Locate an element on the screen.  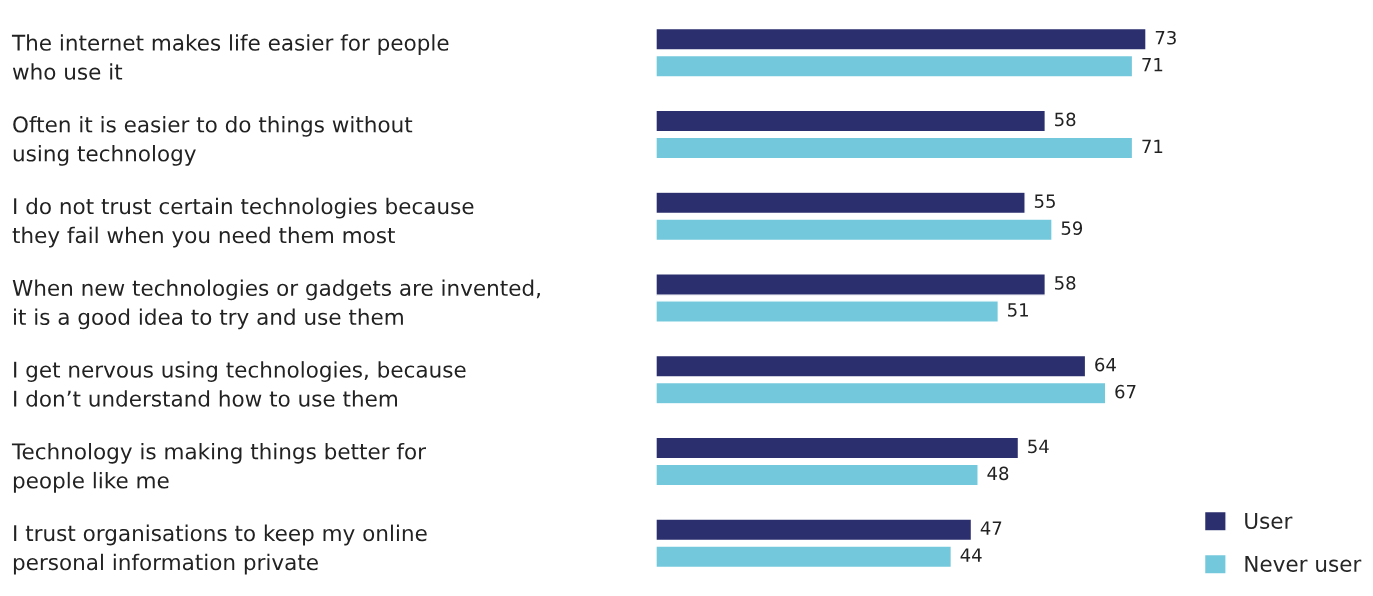
y-tick-label: I trust organisations to keep my online personal information private is located at coordinates (220, 549).